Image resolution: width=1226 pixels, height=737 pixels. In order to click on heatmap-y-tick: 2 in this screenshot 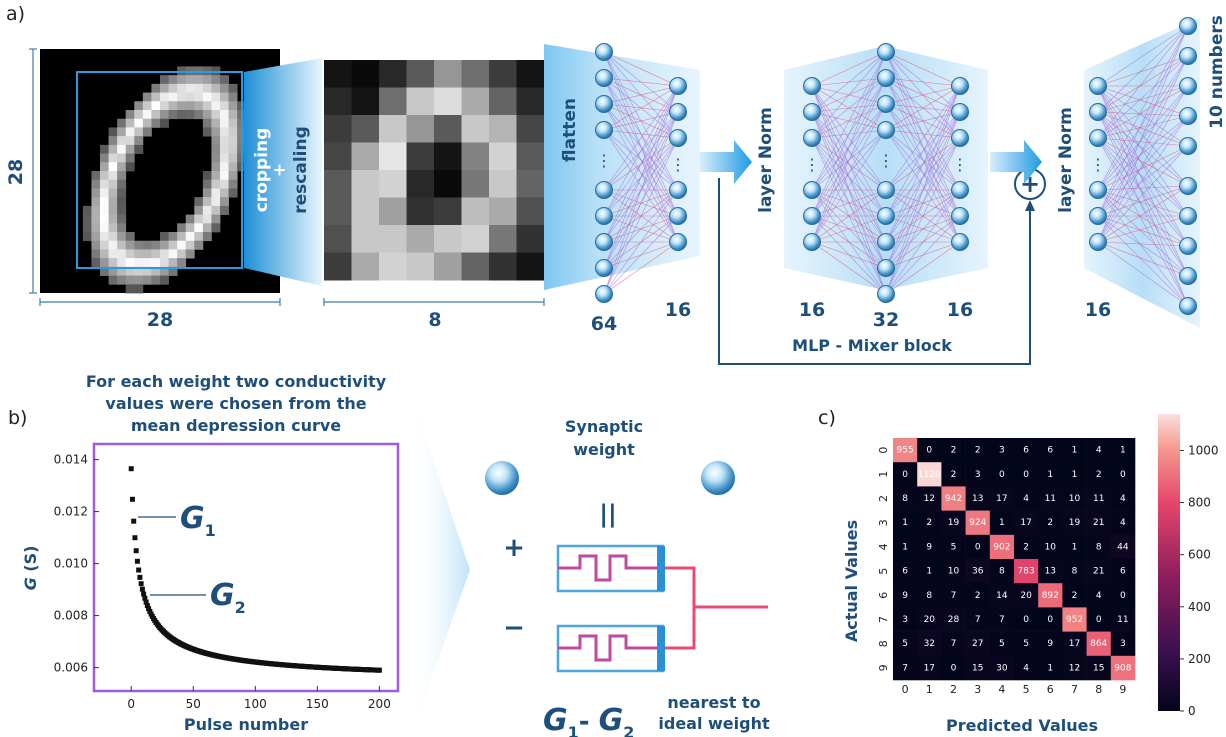, I will do `click(883, 498)`.